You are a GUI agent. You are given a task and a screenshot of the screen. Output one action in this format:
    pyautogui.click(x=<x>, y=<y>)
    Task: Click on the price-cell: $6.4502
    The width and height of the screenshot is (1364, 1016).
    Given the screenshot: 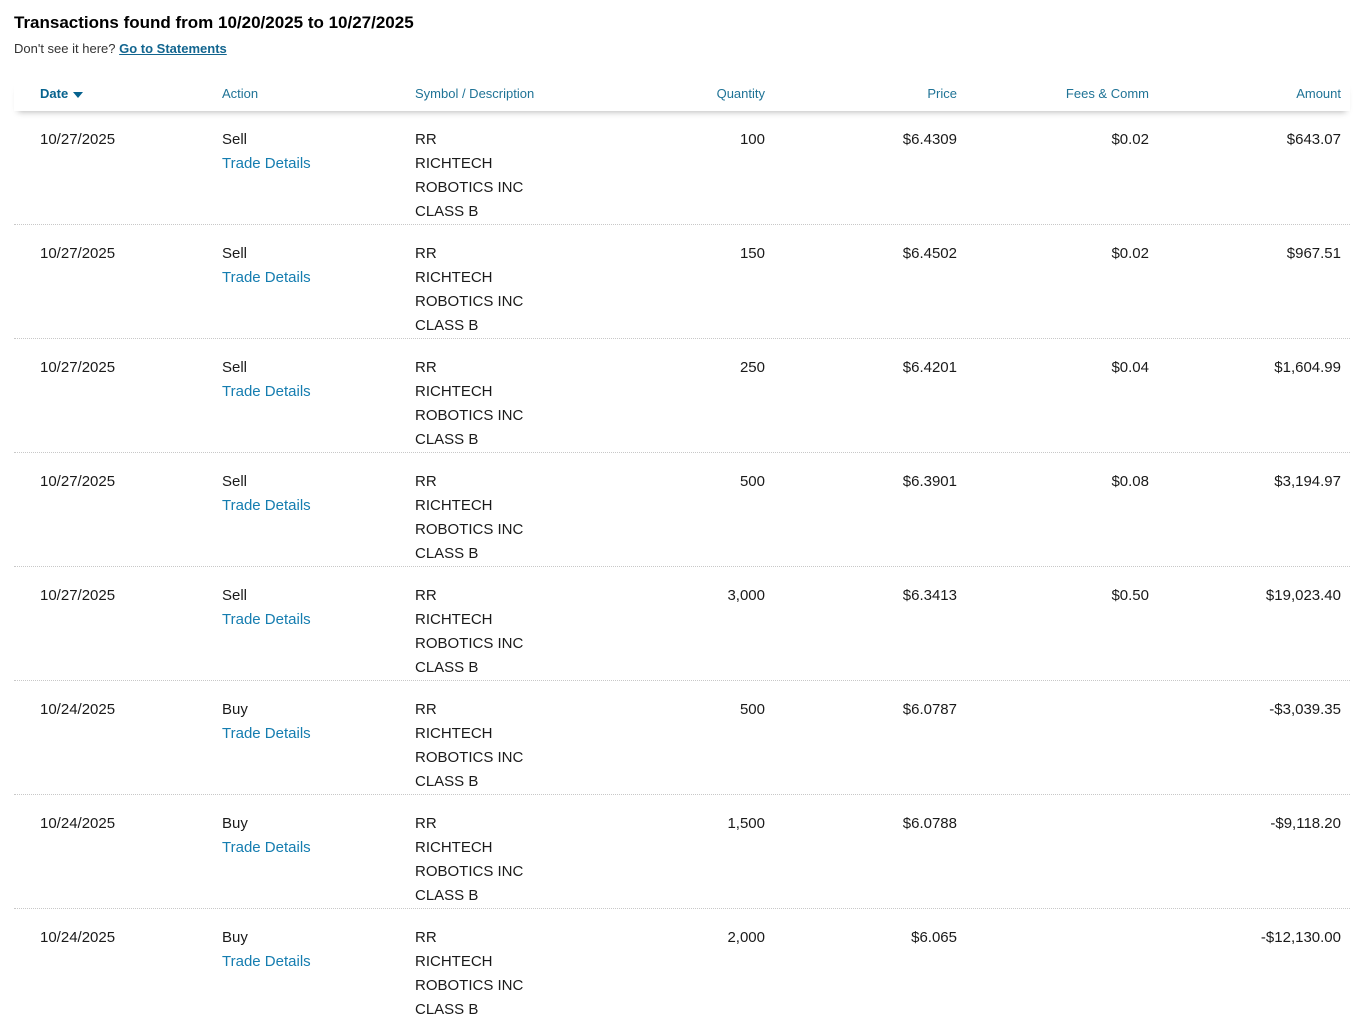 What is the action you would take?
    pyautogui.click(x=929, y=253)
    